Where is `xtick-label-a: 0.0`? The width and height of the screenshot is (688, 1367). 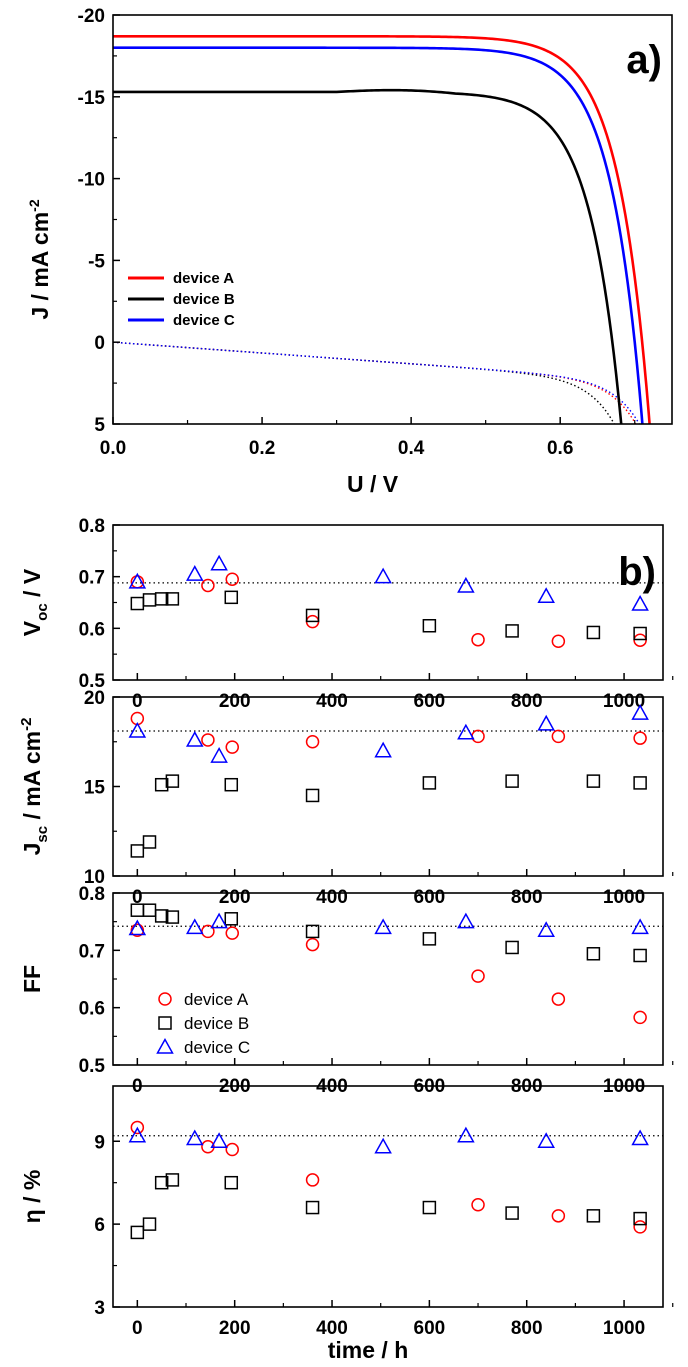 xtick-label-a: 0.0 is located at coordinates (113, 448).